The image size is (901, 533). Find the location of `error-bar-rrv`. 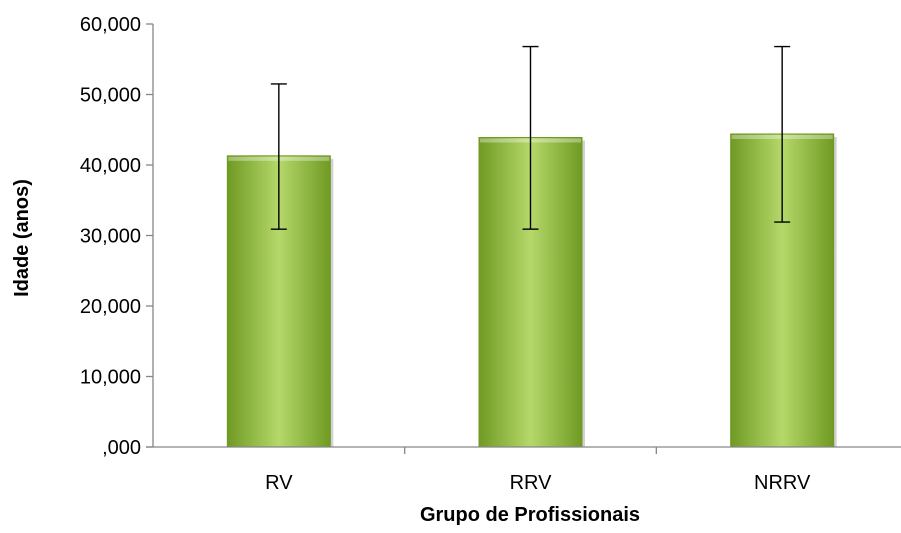

error-bar-rrv is located at coordinates (530, 137).